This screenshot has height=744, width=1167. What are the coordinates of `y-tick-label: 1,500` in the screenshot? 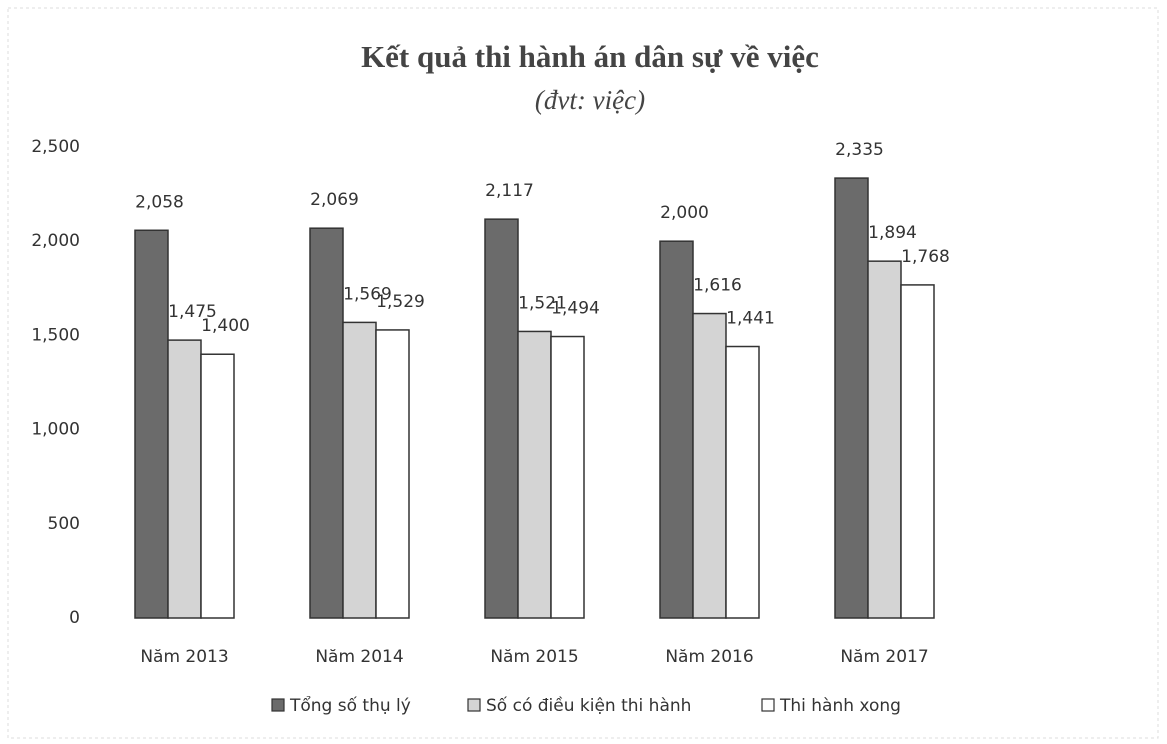 It's located at (55, 335).